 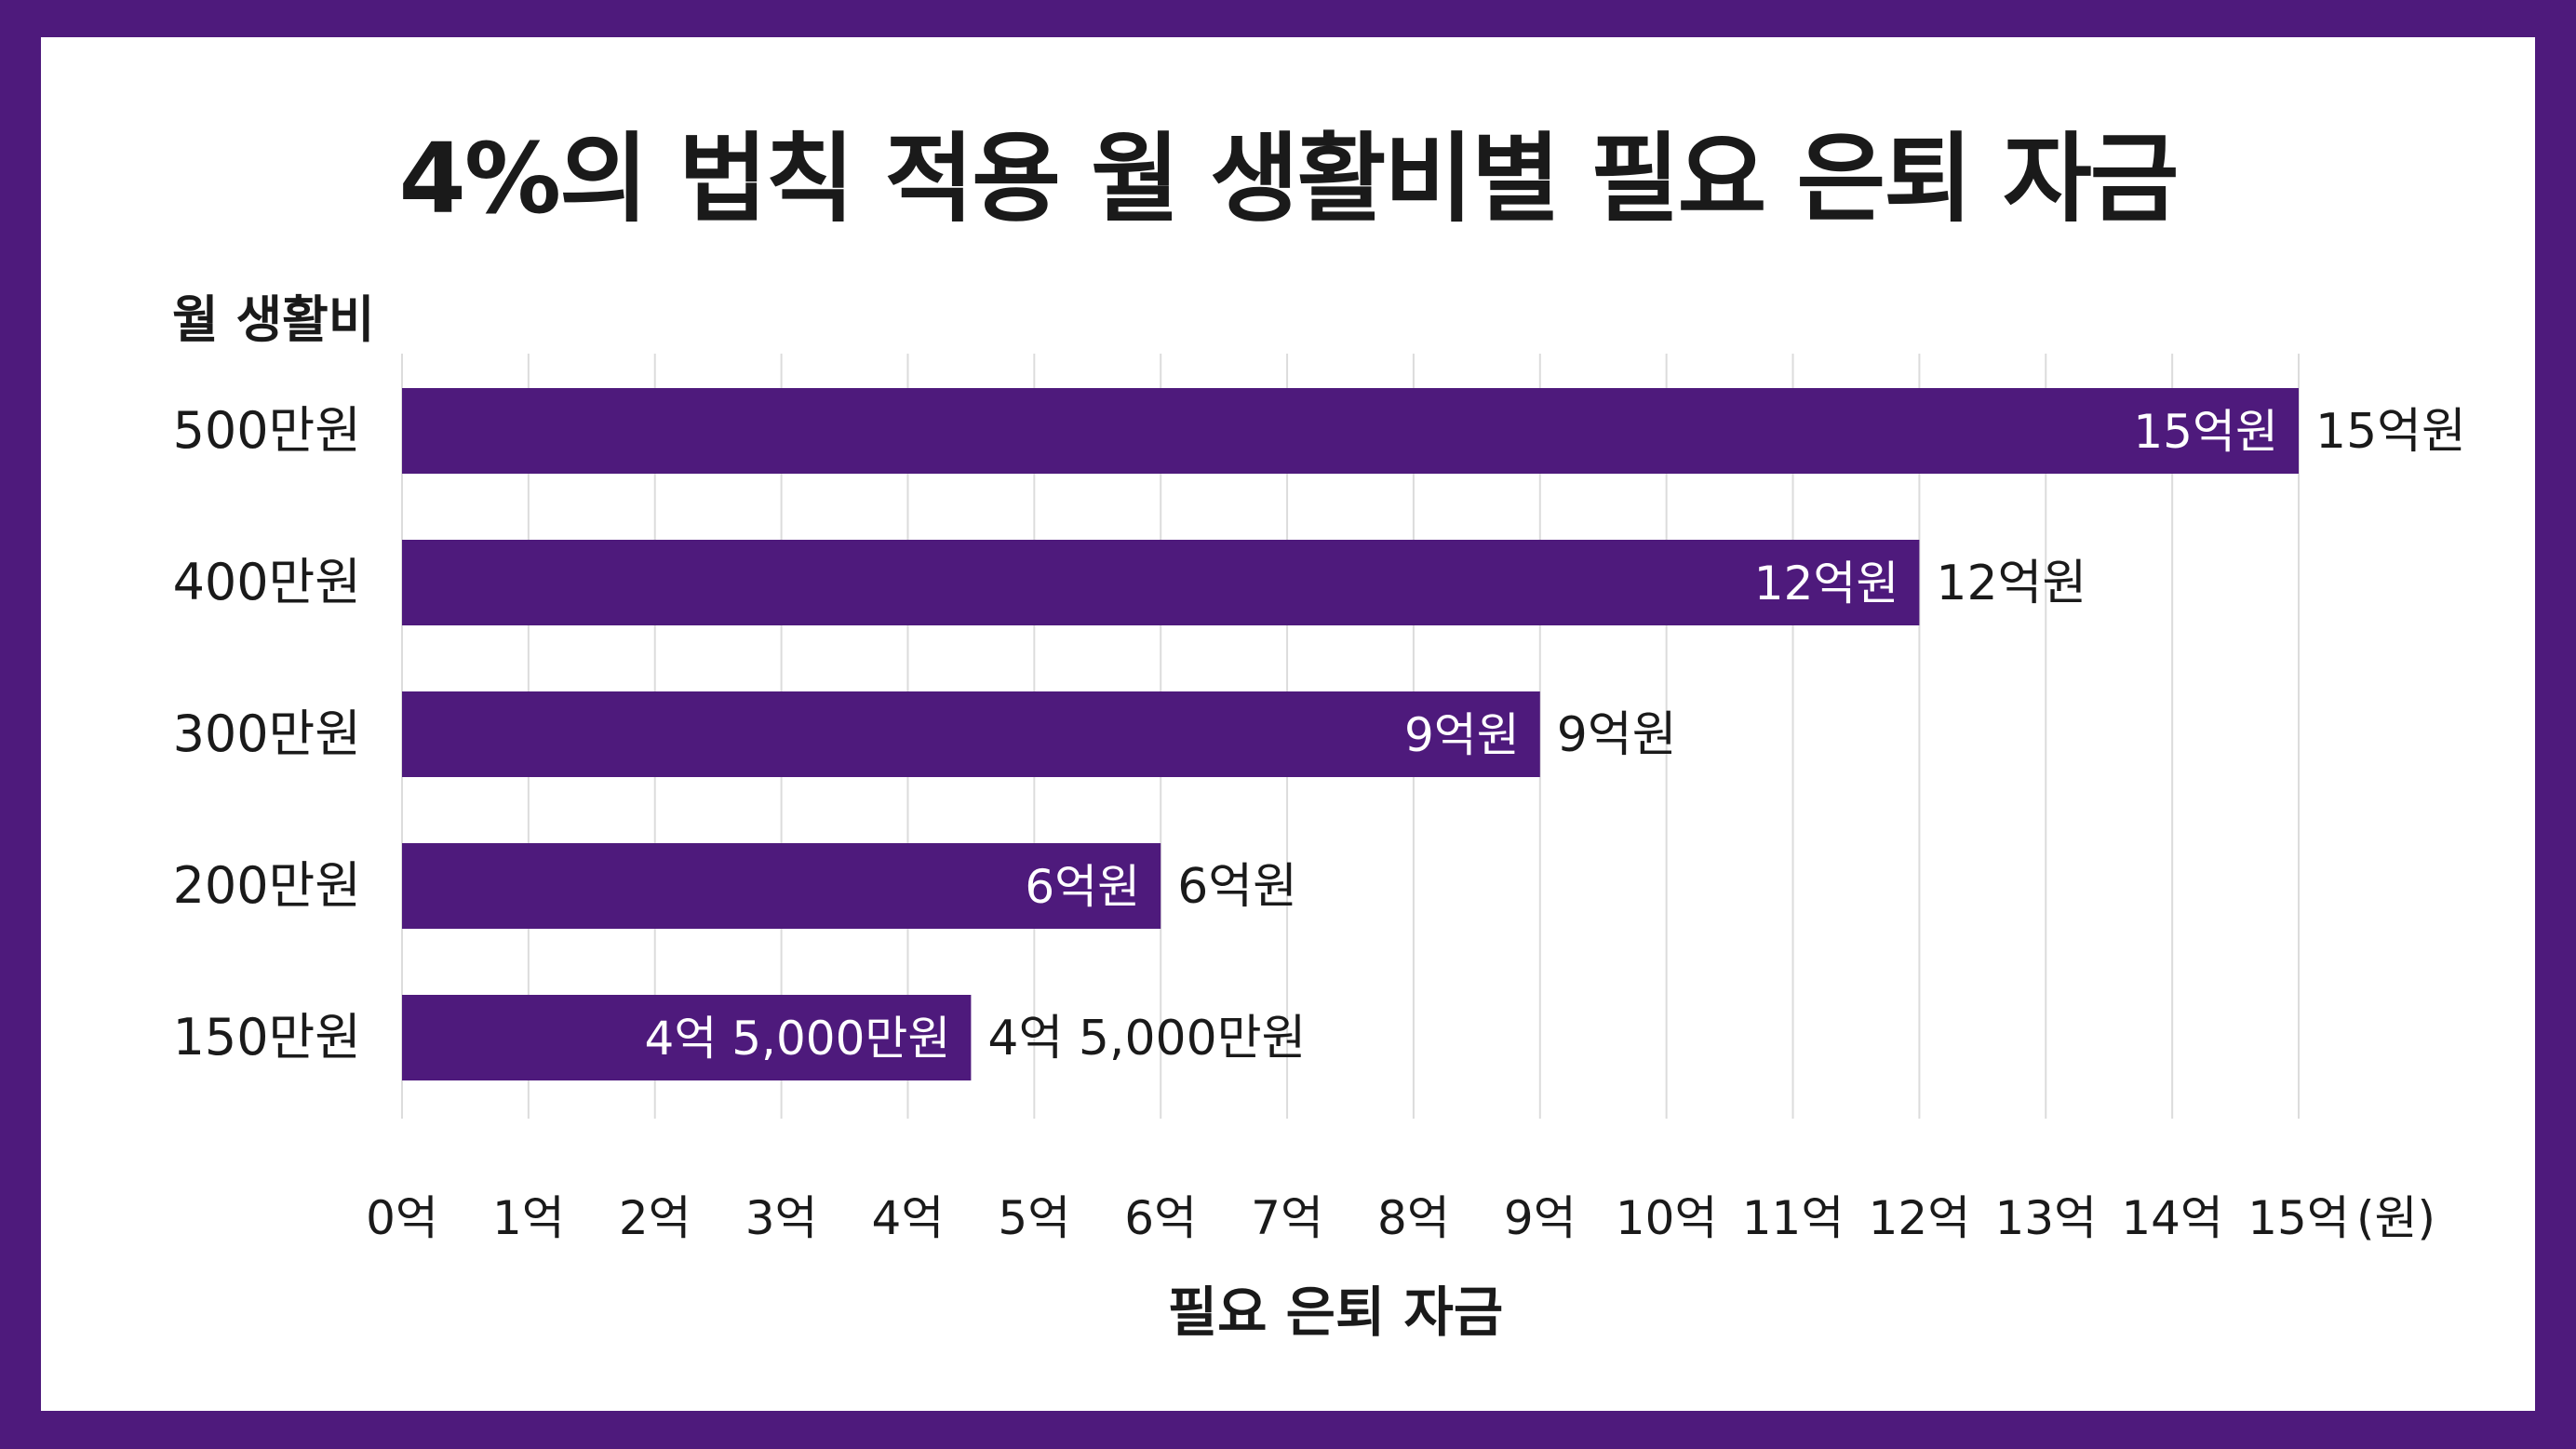 I want to click on y-category-label: 400만원, so click(x=267, y=582).